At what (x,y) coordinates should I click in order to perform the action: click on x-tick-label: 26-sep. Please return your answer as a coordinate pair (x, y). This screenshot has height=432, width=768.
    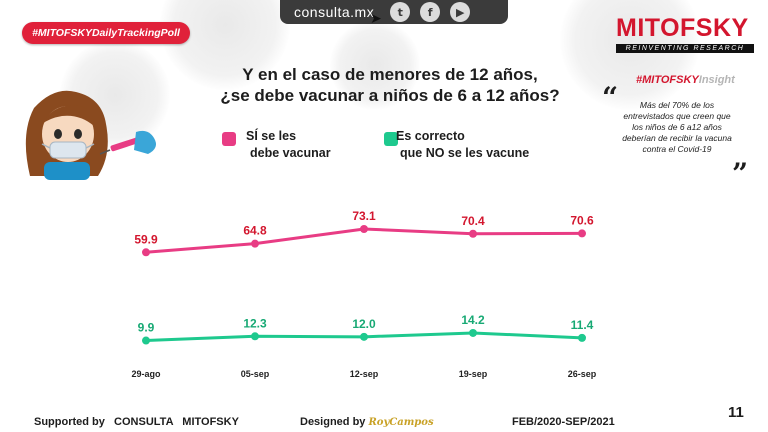
    Looking at the image, I should click on (582, 374).